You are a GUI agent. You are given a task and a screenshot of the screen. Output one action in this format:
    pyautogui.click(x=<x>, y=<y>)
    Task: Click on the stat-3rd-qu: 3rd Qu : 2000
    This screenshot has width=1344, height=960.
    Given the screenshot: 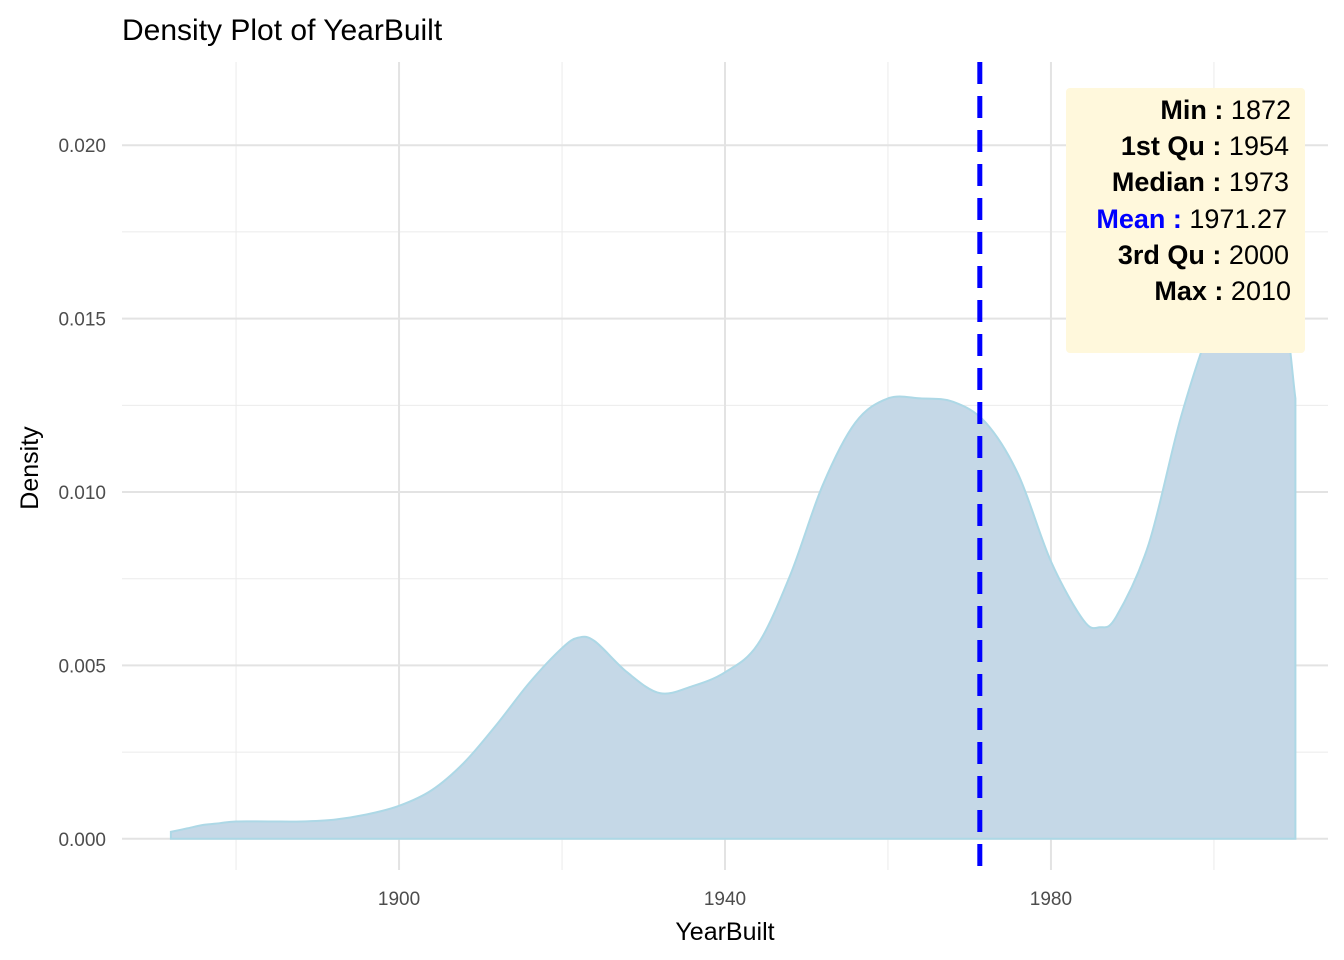 What is the action you would take?
    pyautogui.click(x=1203, y=255)
    